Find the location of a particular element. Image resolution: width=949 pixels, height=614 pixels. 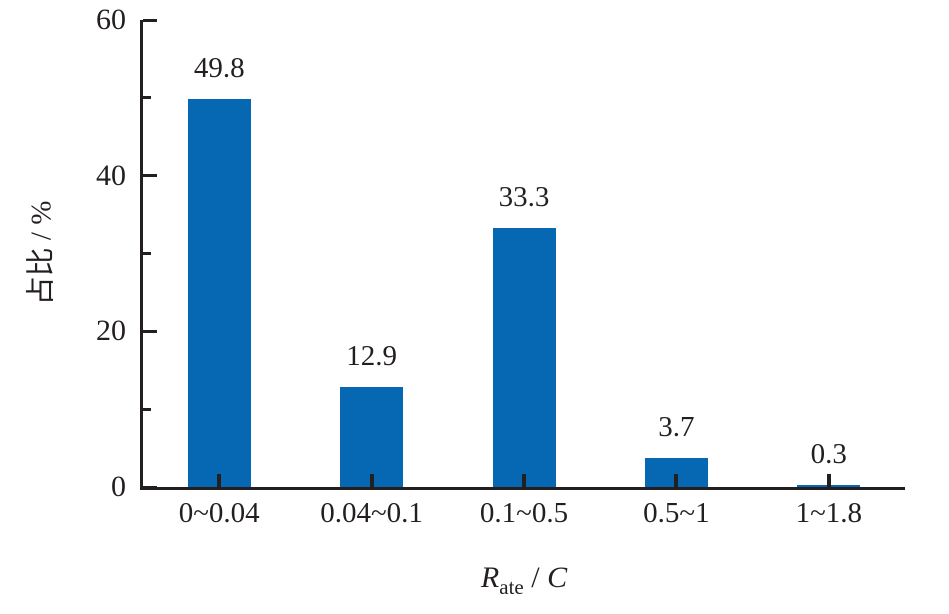

x-axis-unit-variable: C is located at coordinates (557, 577).